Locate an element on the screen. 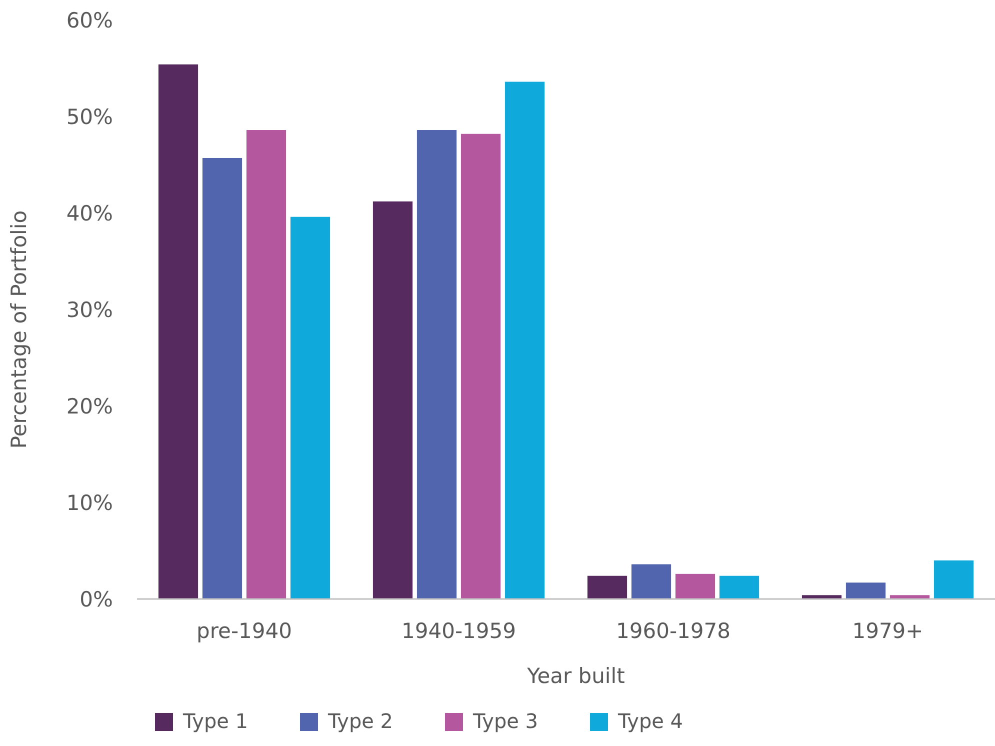 Image resolution: width=995 pixels, height=746 pixels. y-tick-label: 20% is located at coordinates (89, 406).